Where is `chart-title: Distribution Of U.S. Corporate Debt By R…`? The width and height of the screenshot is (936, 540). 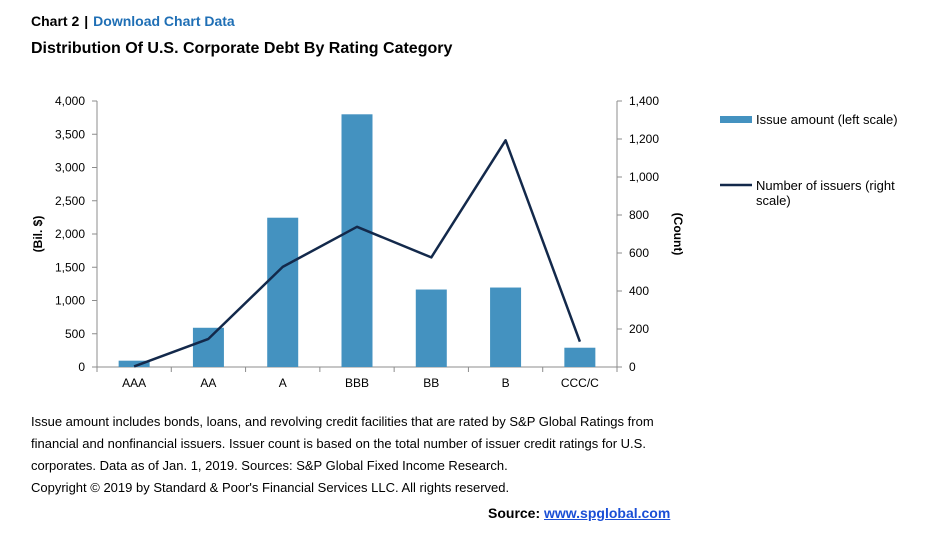
chart-title: Distribution Of U.S. Corporate Debt By R… is located at coordinates (242, 48).